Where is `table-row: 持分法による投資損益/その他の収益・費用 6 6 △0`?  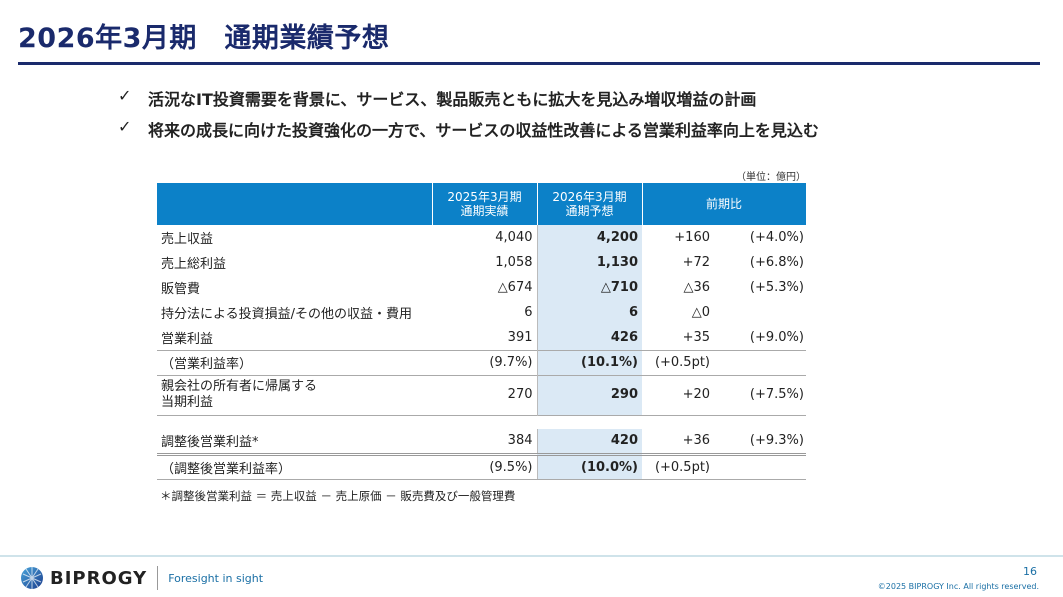 table-row: 持分法による投資損益/その他の収益・費用 6 6 △0 is located at coordinates (481, 312).